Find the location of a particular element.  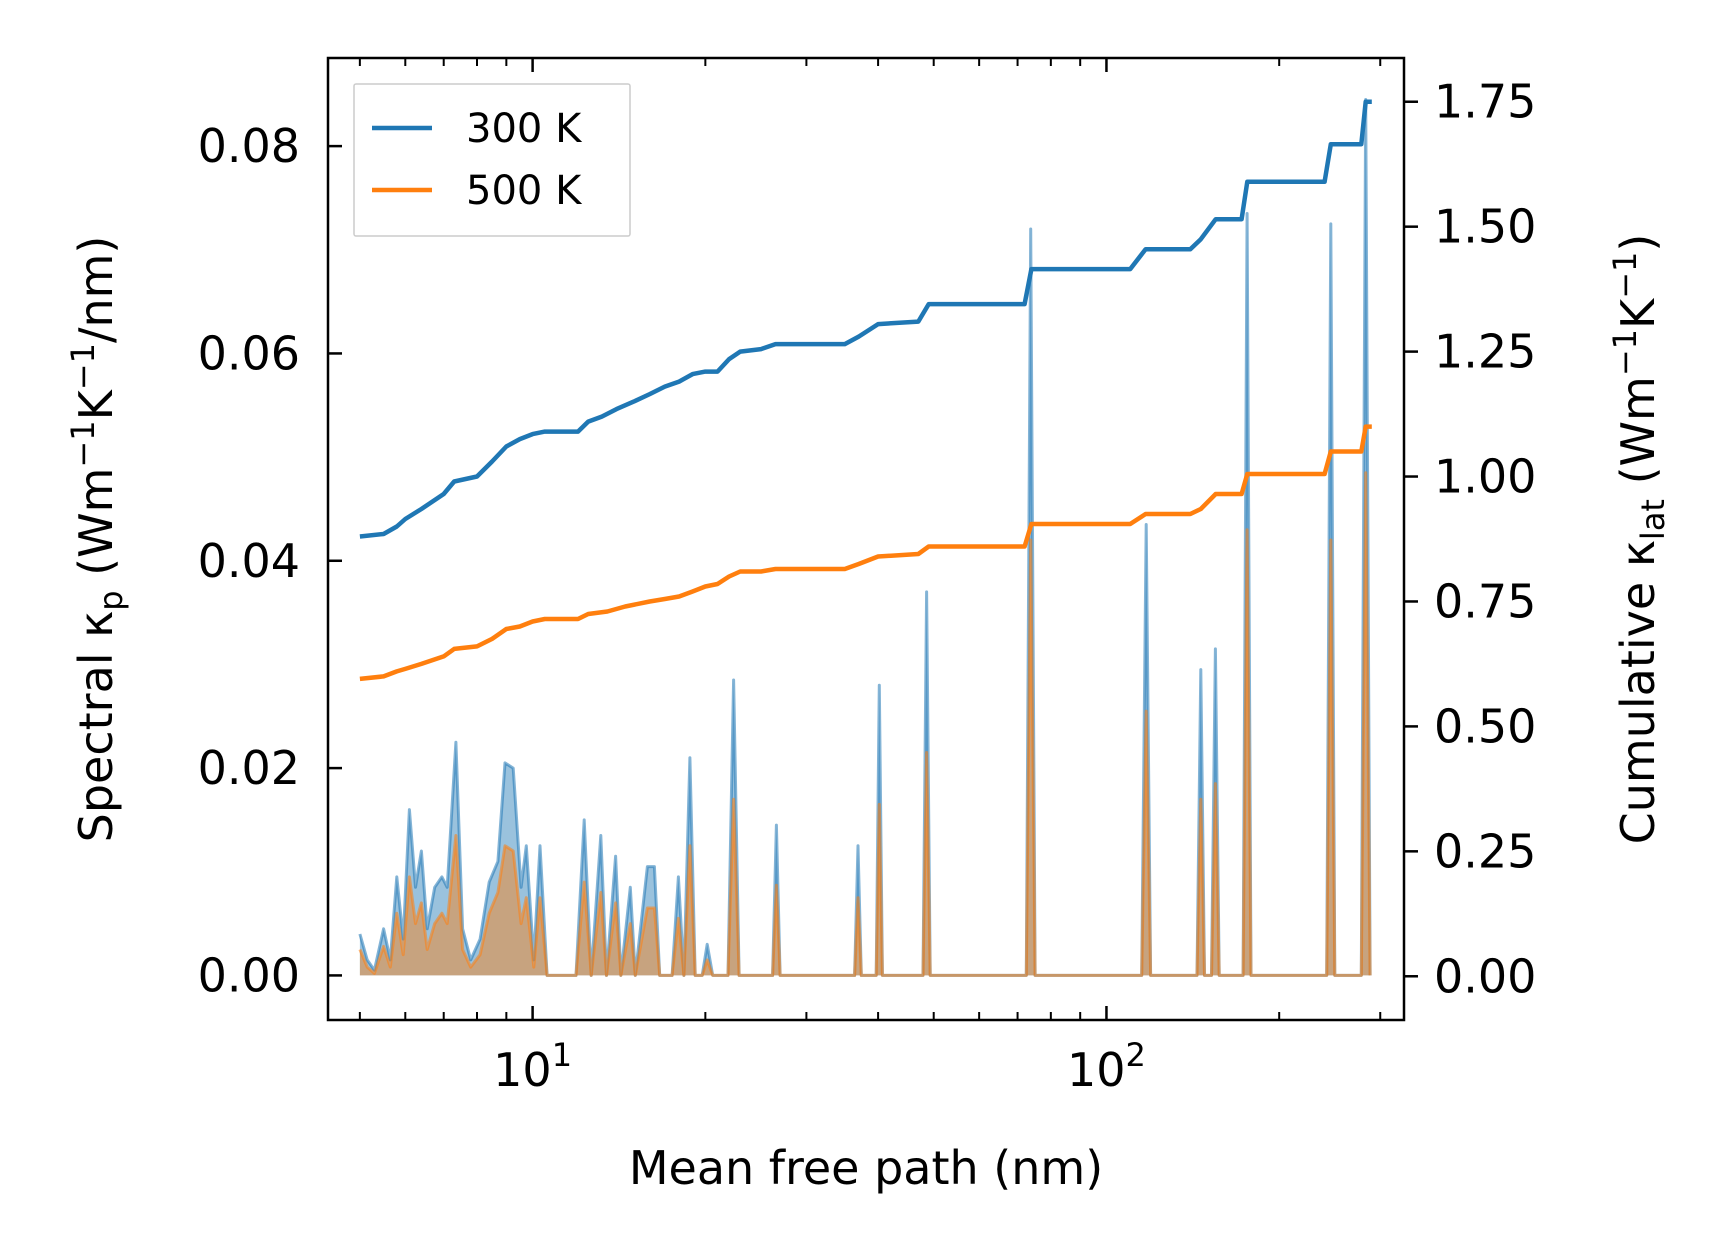

y-left-tick-label: 0.02 is located at coordinates (249, 768).